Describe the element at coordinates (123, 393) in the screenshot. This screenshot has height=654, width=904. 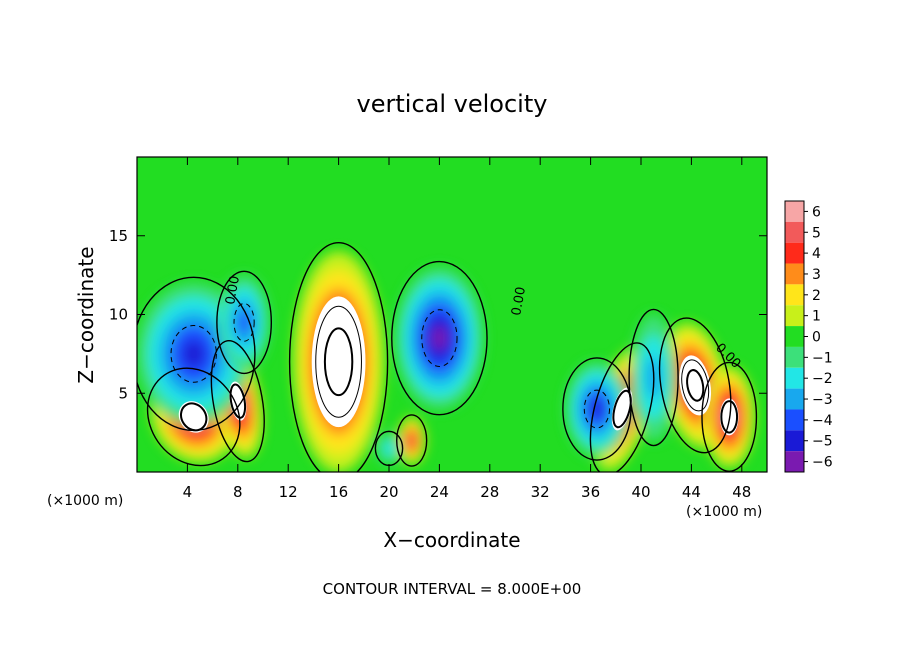
I see `y-tick-label: 5` at that location.